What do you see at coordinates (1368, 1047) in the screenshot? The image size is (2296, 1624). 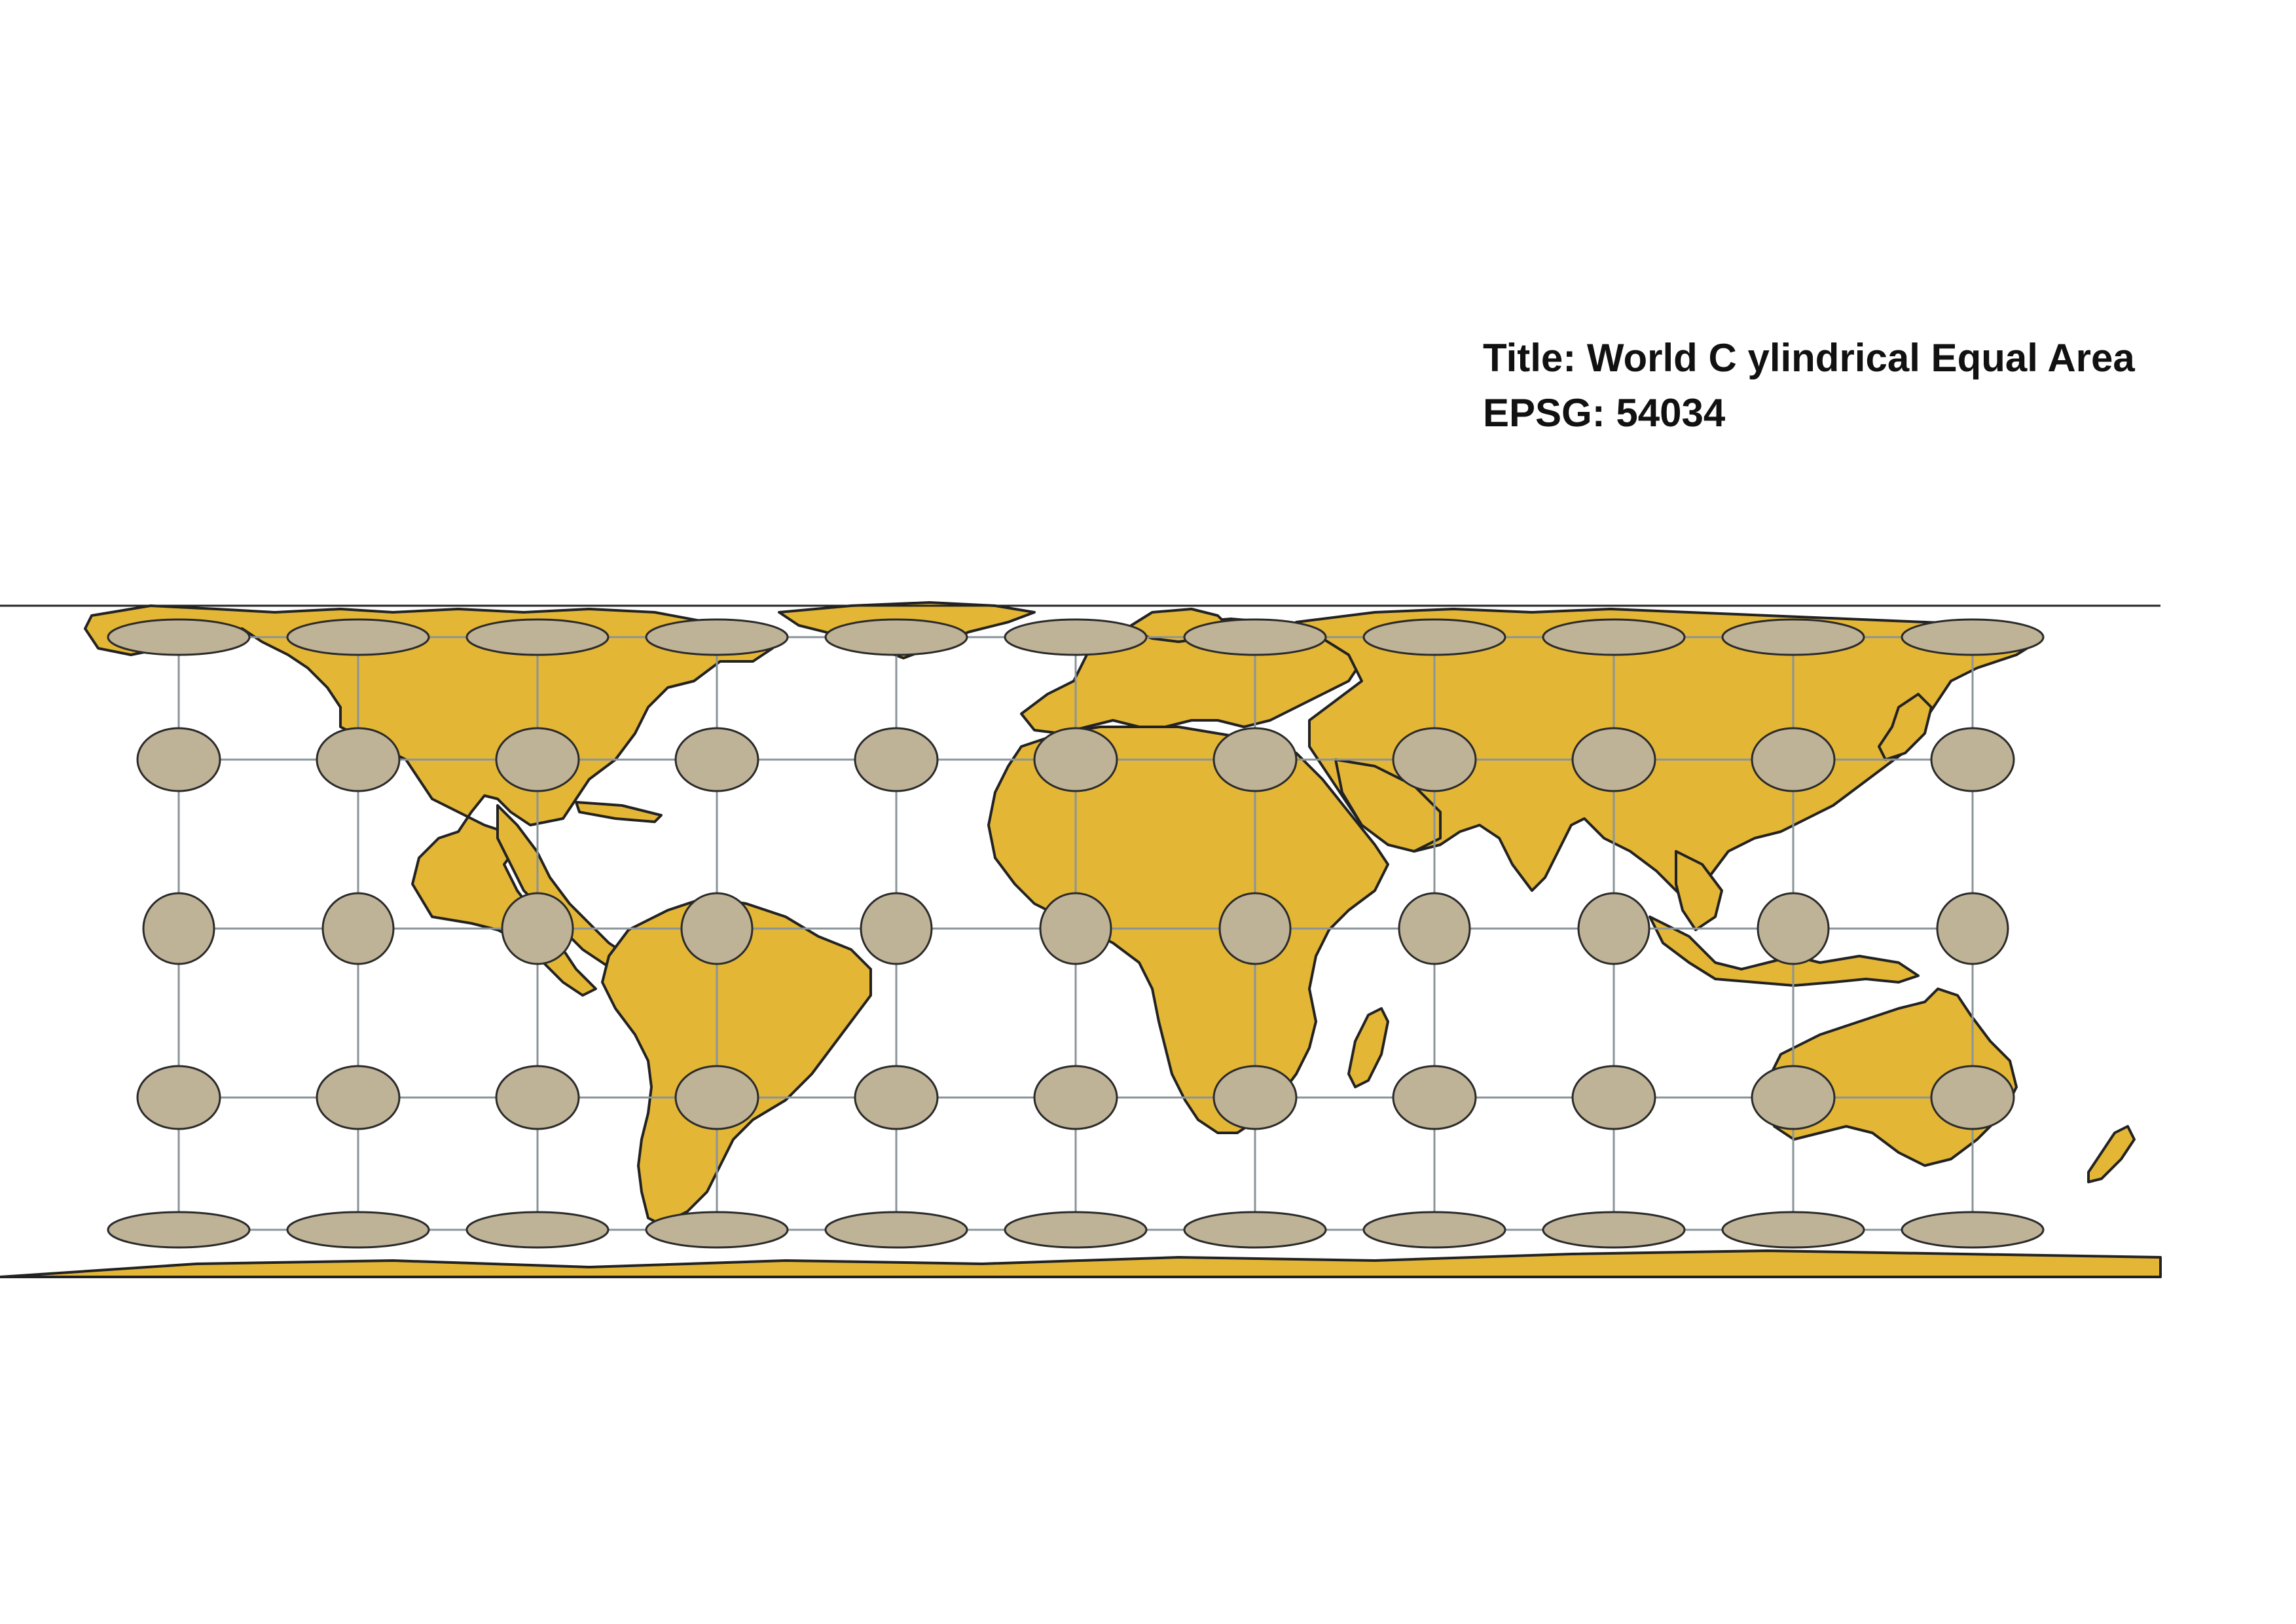 I see `madagascar-landmass` at bounding box center [1368, 1047].